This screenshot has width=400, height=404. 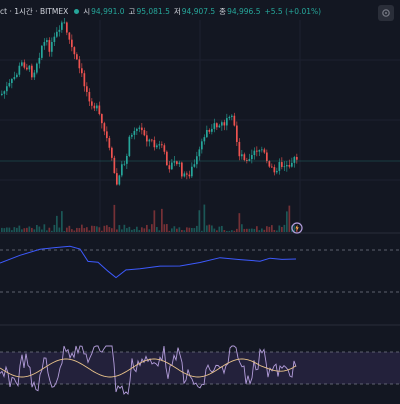 I want to click on indicator-line, so click(x=148, y=262).